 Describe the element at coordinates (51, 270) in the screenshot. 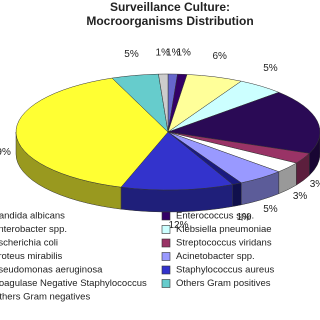

I see `legend-label: Pseudomonas aeruginosa` at that location.